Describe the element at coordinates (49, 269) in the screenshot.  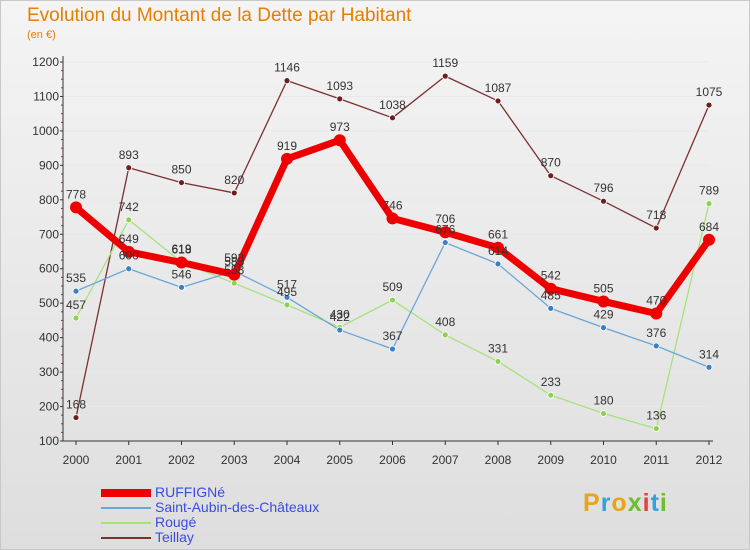
I see `y-tick-label: 600` at that location.